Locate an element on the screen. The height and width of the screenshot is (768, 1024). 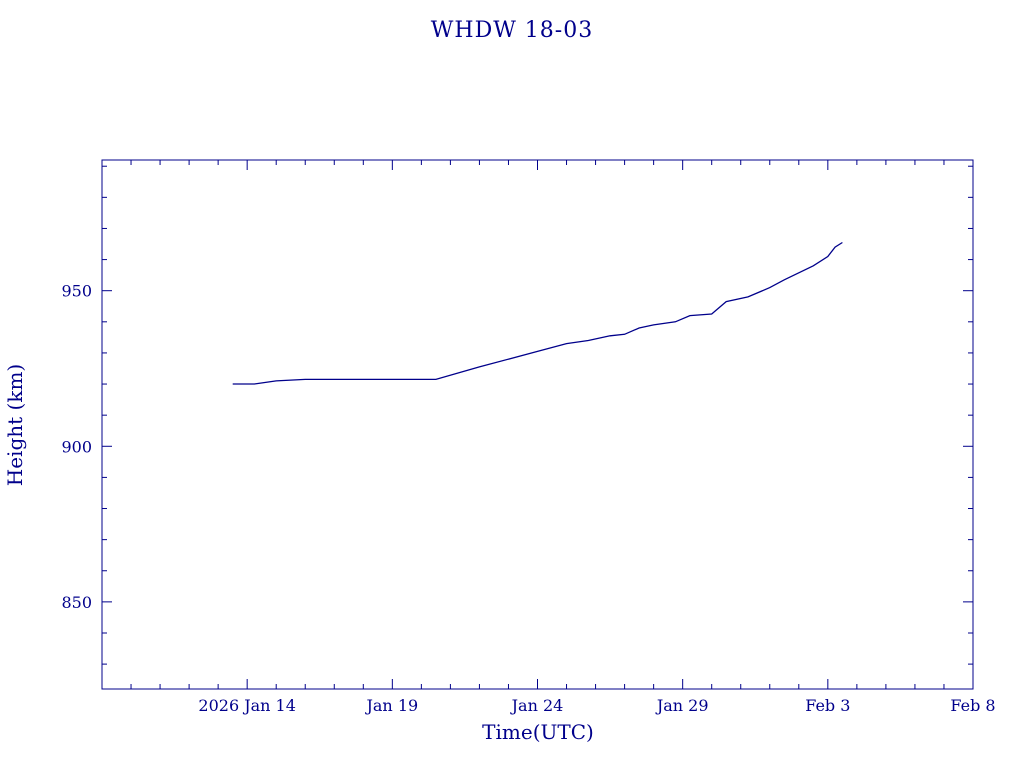
y-tick-label: 850 is located at coordinates (76, 602).